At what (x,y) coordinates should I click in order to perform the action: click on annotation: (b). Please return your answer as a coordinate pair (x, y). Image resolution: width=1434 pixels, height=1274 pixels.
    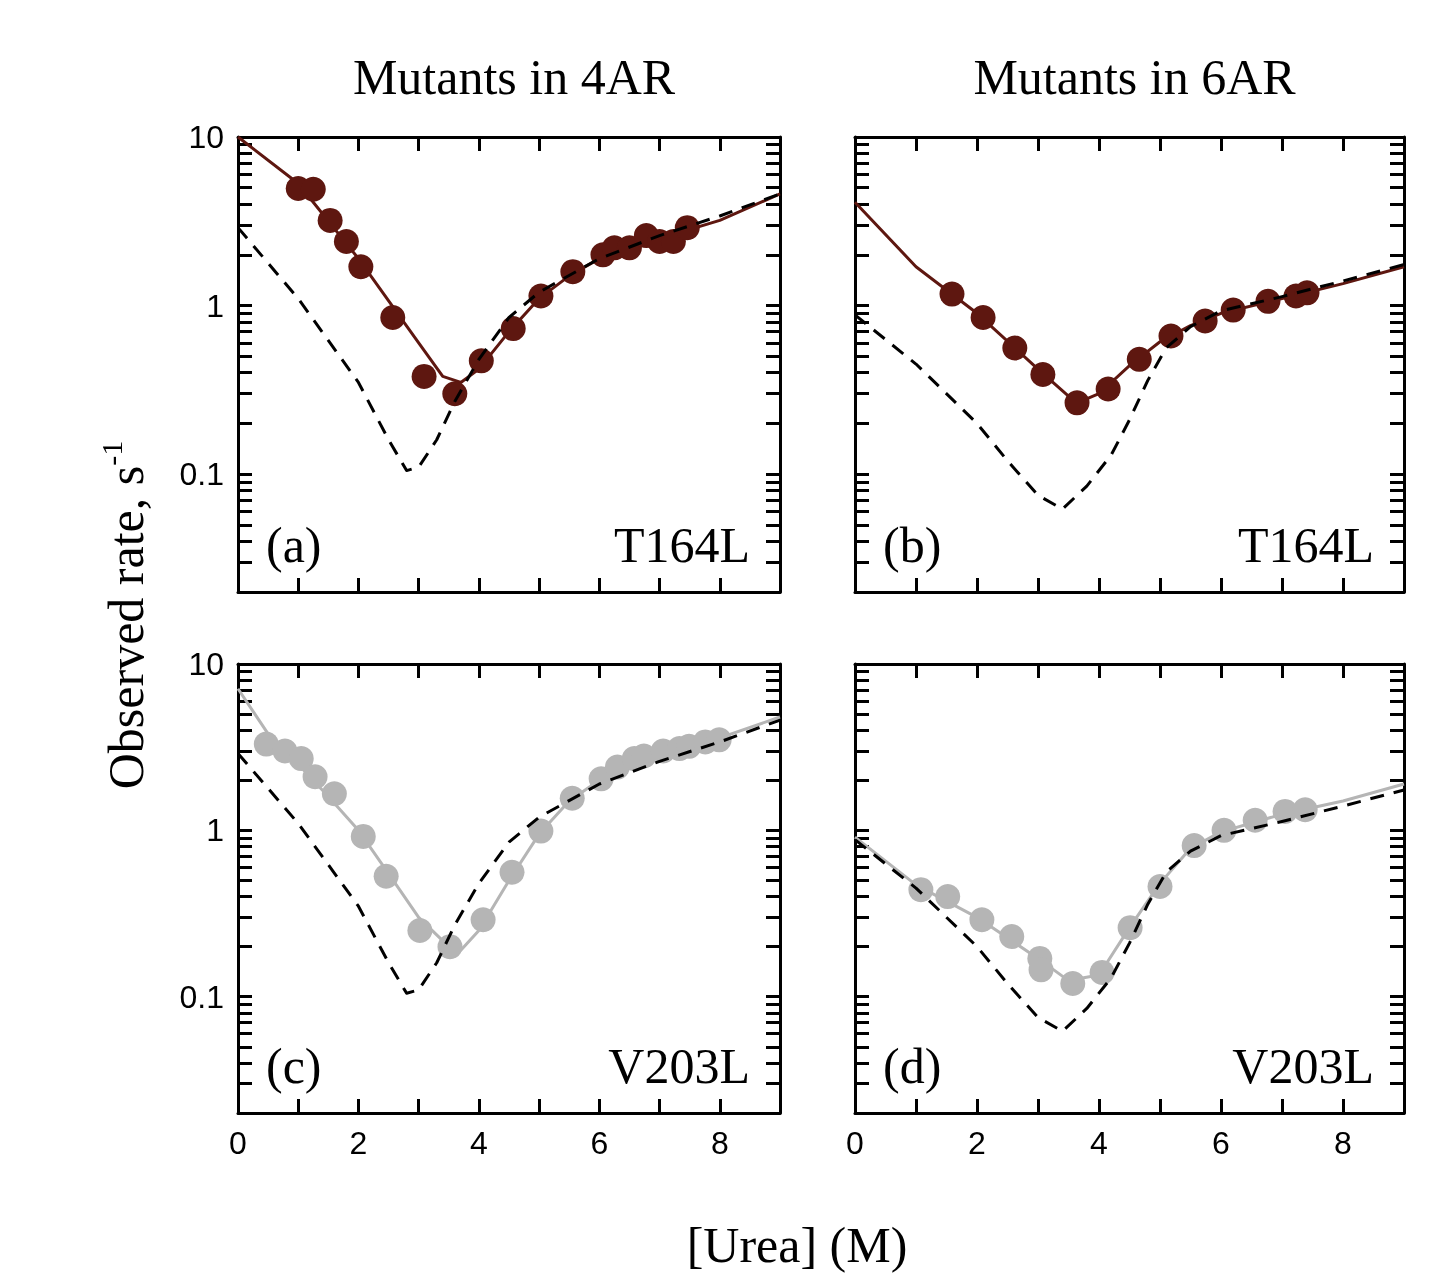
    Looking at the image, I should click on (912, 545).